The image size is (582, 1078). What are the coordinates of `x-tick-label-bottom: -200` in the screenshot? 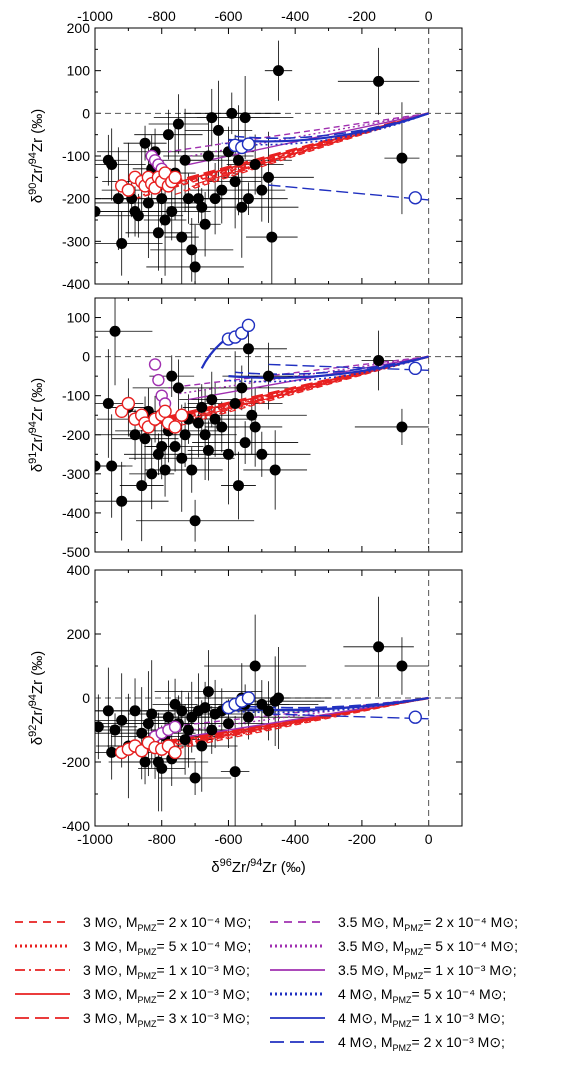 It's located at (362, 839).